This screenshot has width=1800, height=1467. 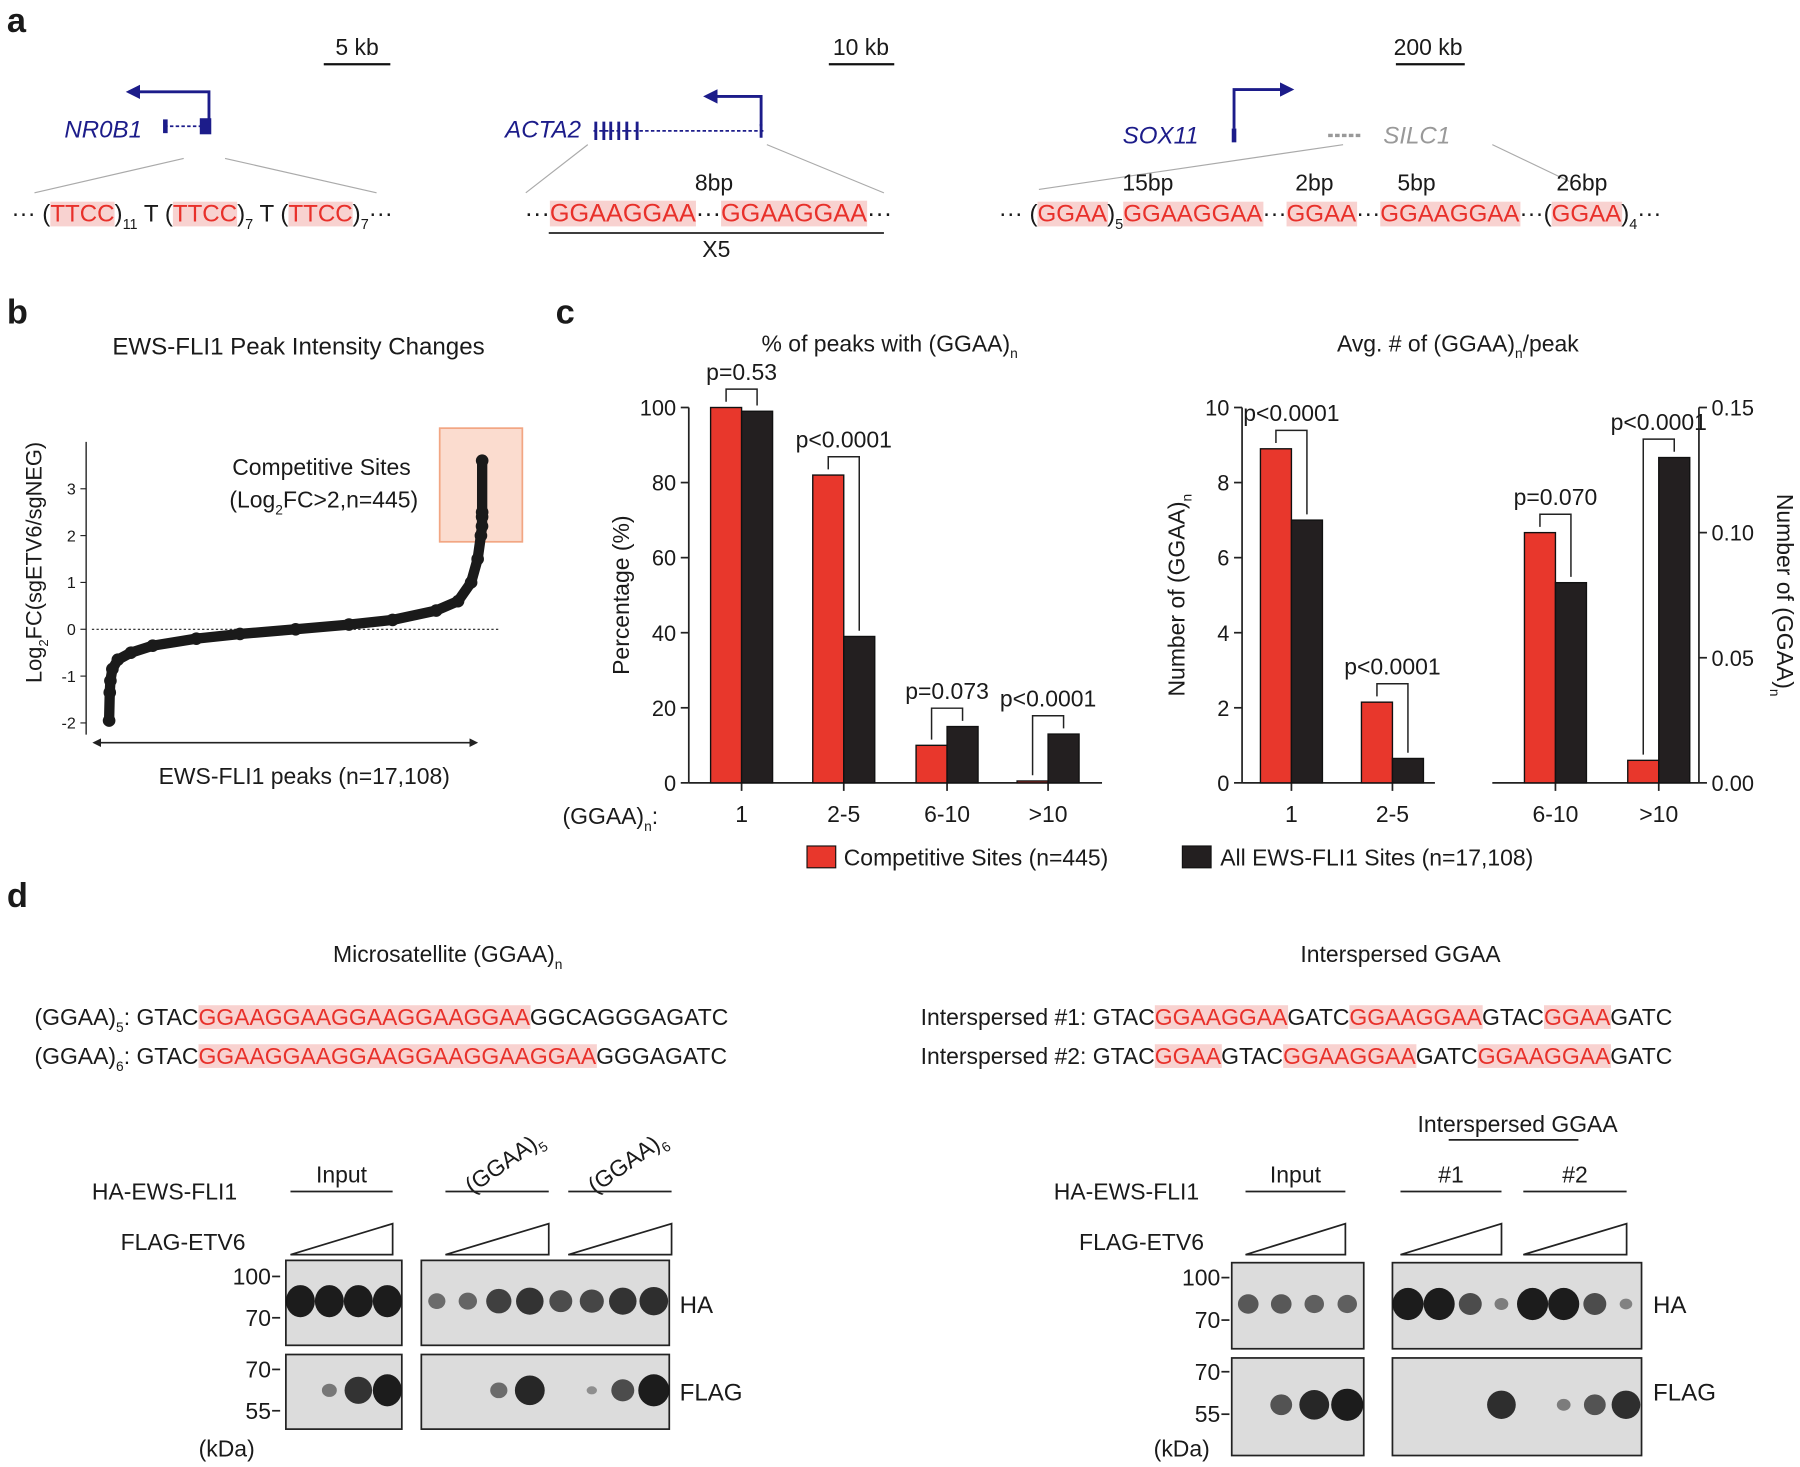 I want to click on unit-label: (kDa), so click(x=1182, y=1449).